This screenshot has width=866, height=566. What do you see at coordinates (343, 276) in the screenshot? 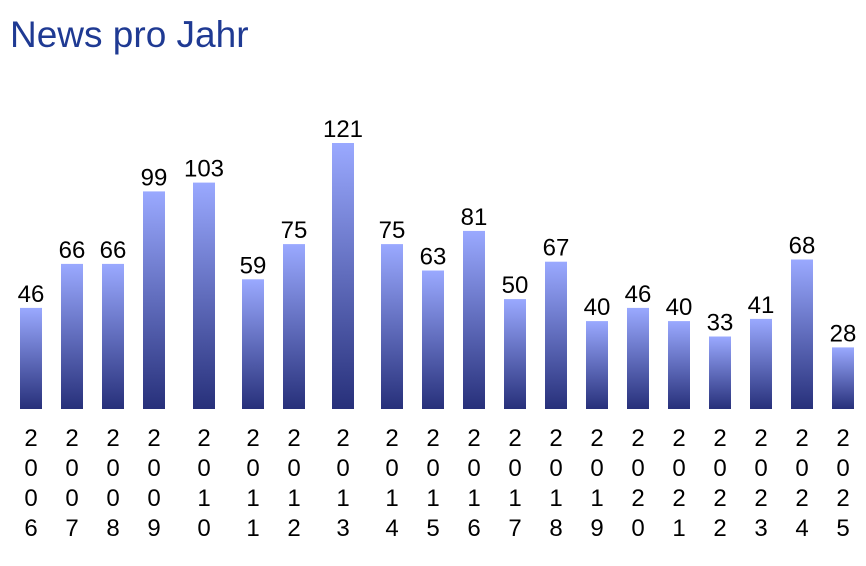
I see `bar-2013` at bounding box center [343, 276].